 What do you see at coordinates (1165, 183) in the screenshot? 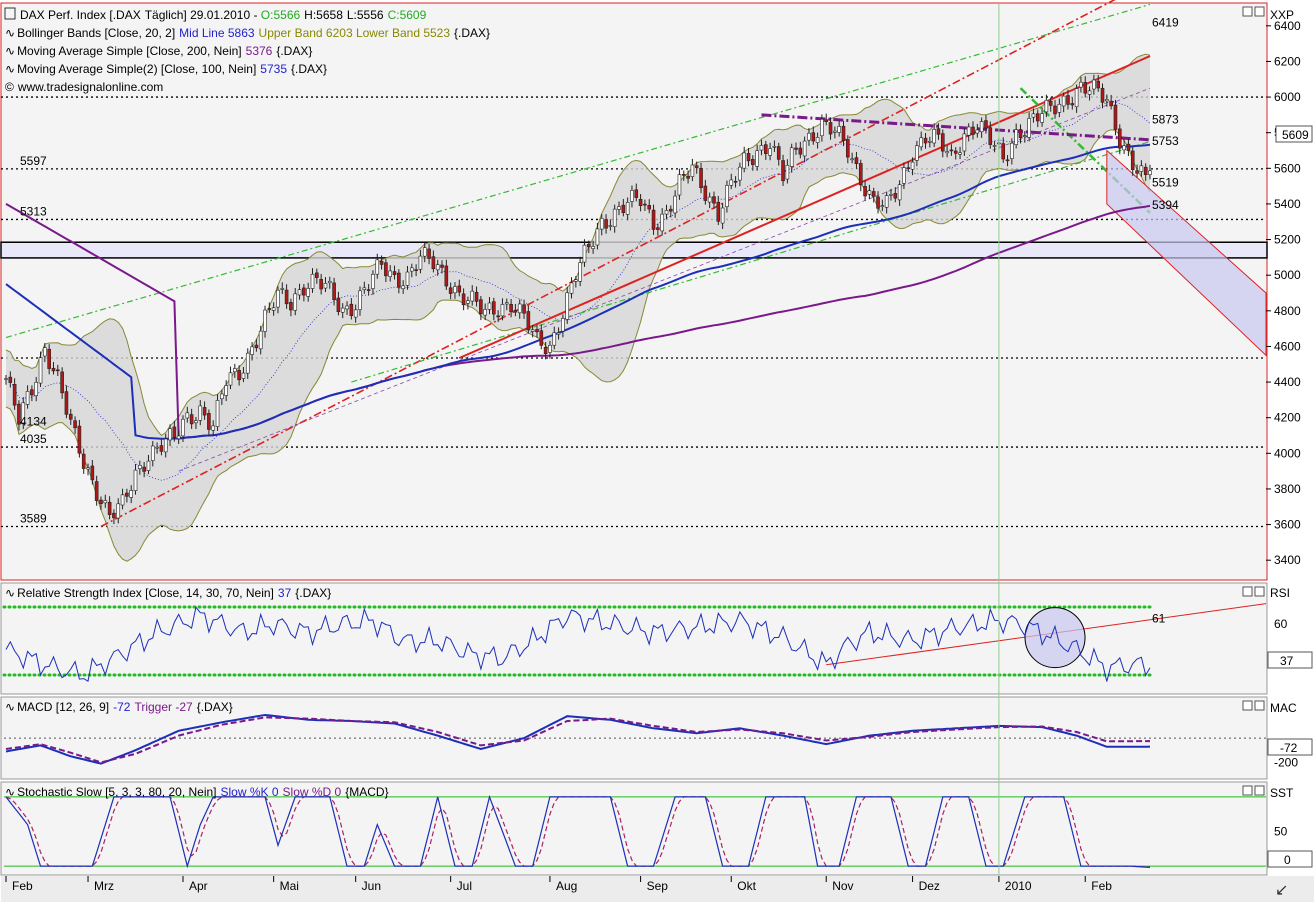
I see `level-label-right: 5519` at bounding box center [1165, 183].